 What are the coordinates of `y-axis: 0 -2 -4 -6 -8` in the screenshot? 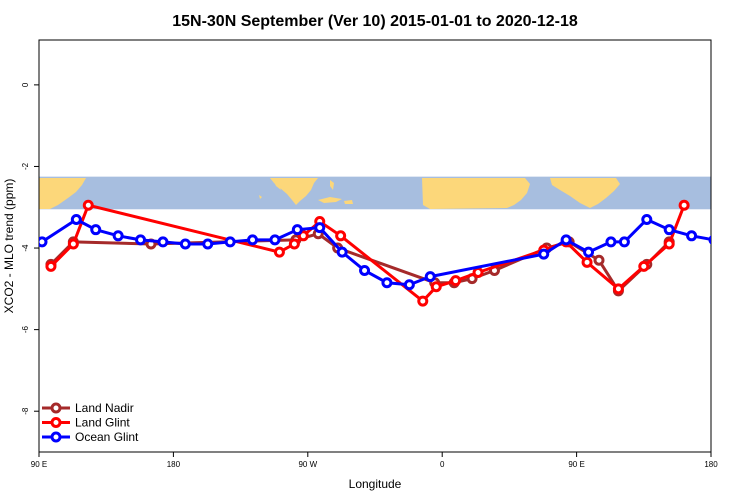 It's located at (30, 248).